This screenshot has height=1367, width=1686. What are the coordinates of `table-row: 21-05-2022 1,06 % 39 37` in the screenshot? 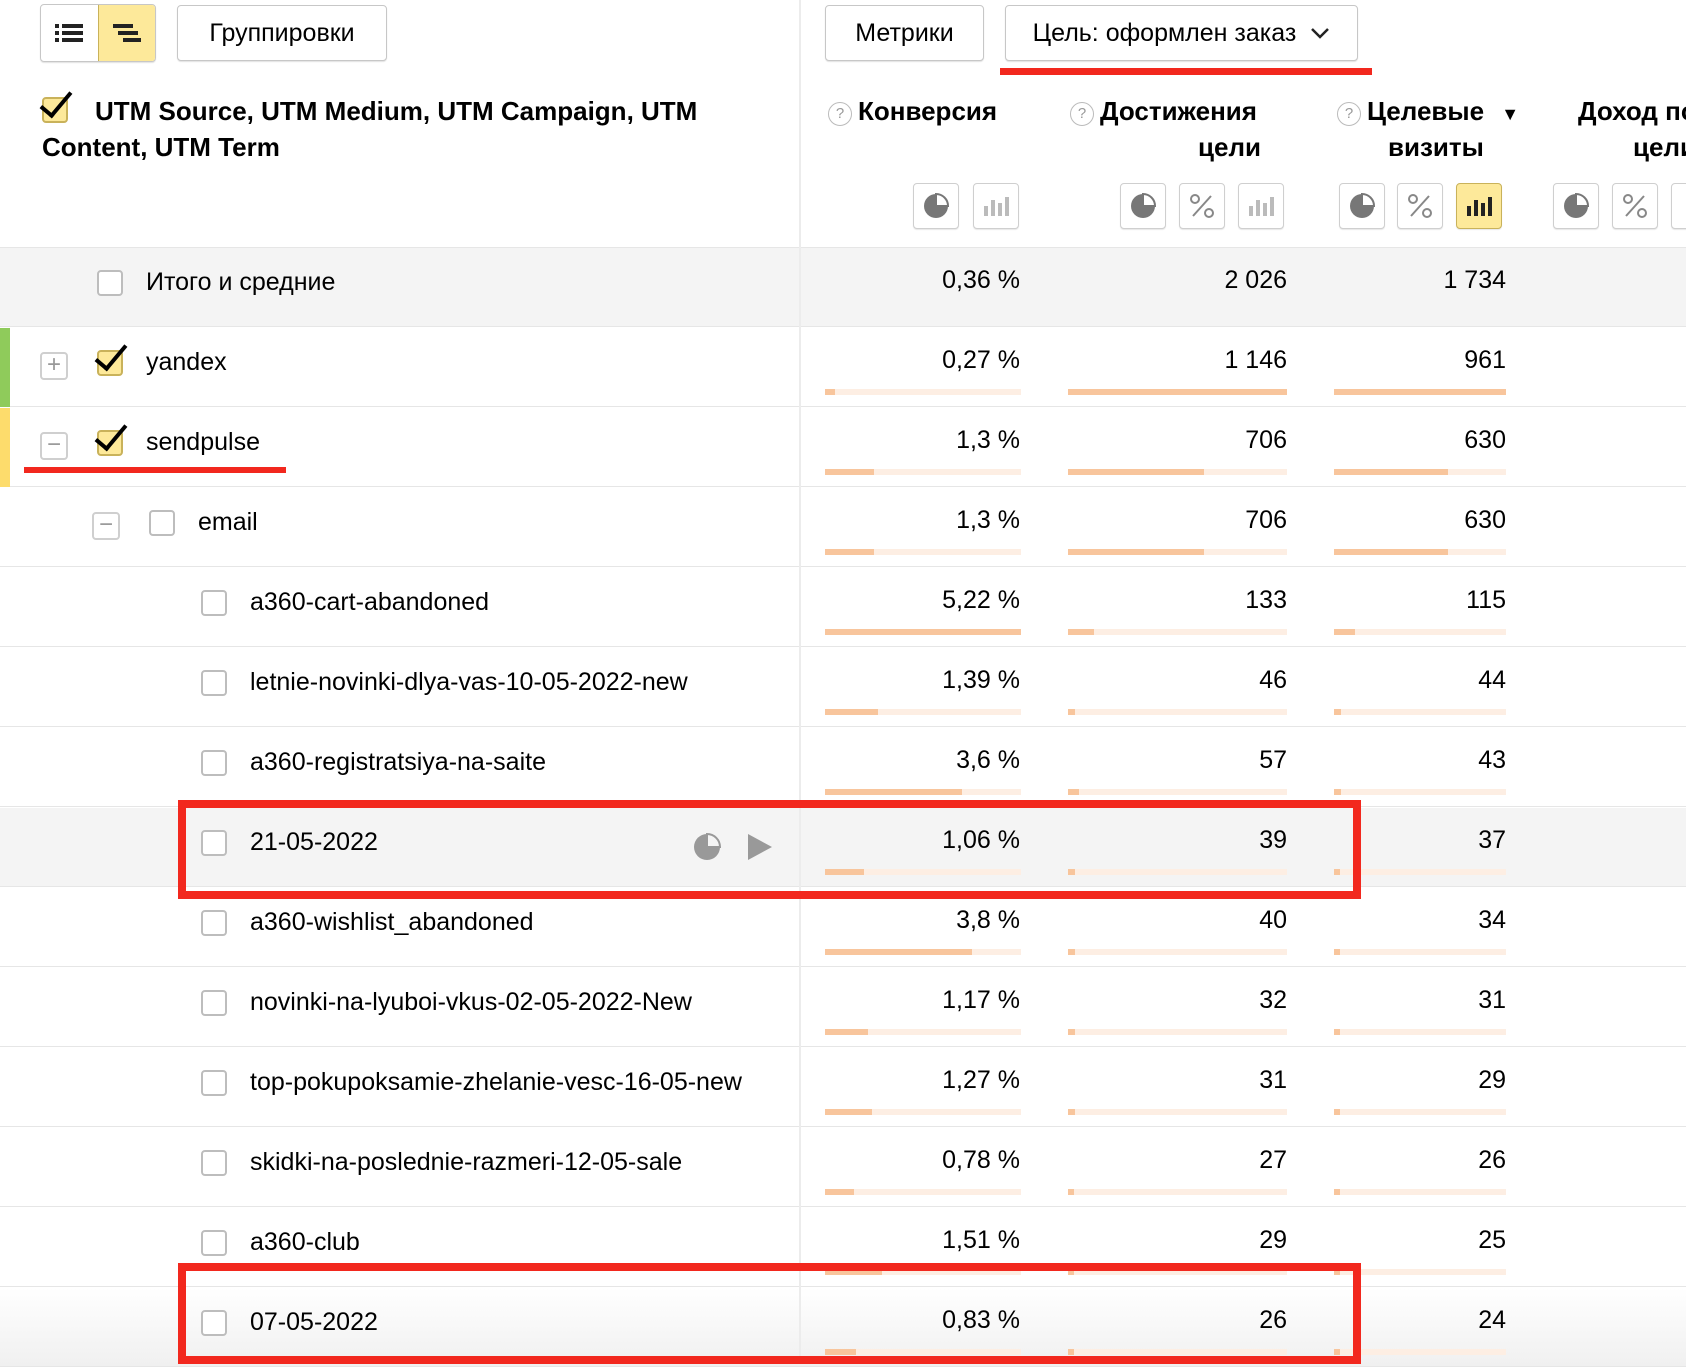 It's located at (843, 847).